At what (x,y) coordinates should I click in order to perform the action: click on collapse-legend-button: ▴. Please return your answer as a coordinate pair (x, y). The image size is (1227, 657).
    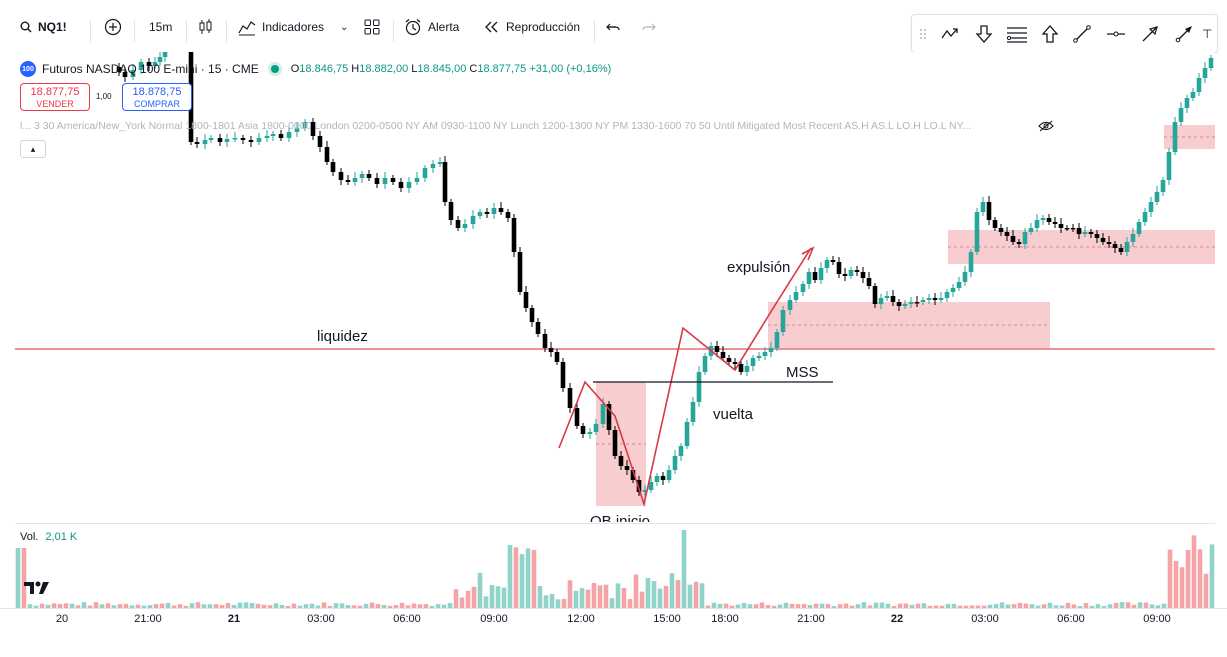
    Looking at the image, I should click on (33, 149).